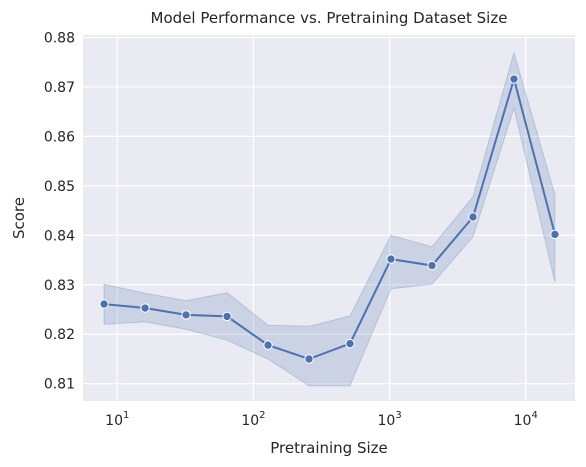  I want to click on x-tick-label: 10⁴, so click(526, 419).